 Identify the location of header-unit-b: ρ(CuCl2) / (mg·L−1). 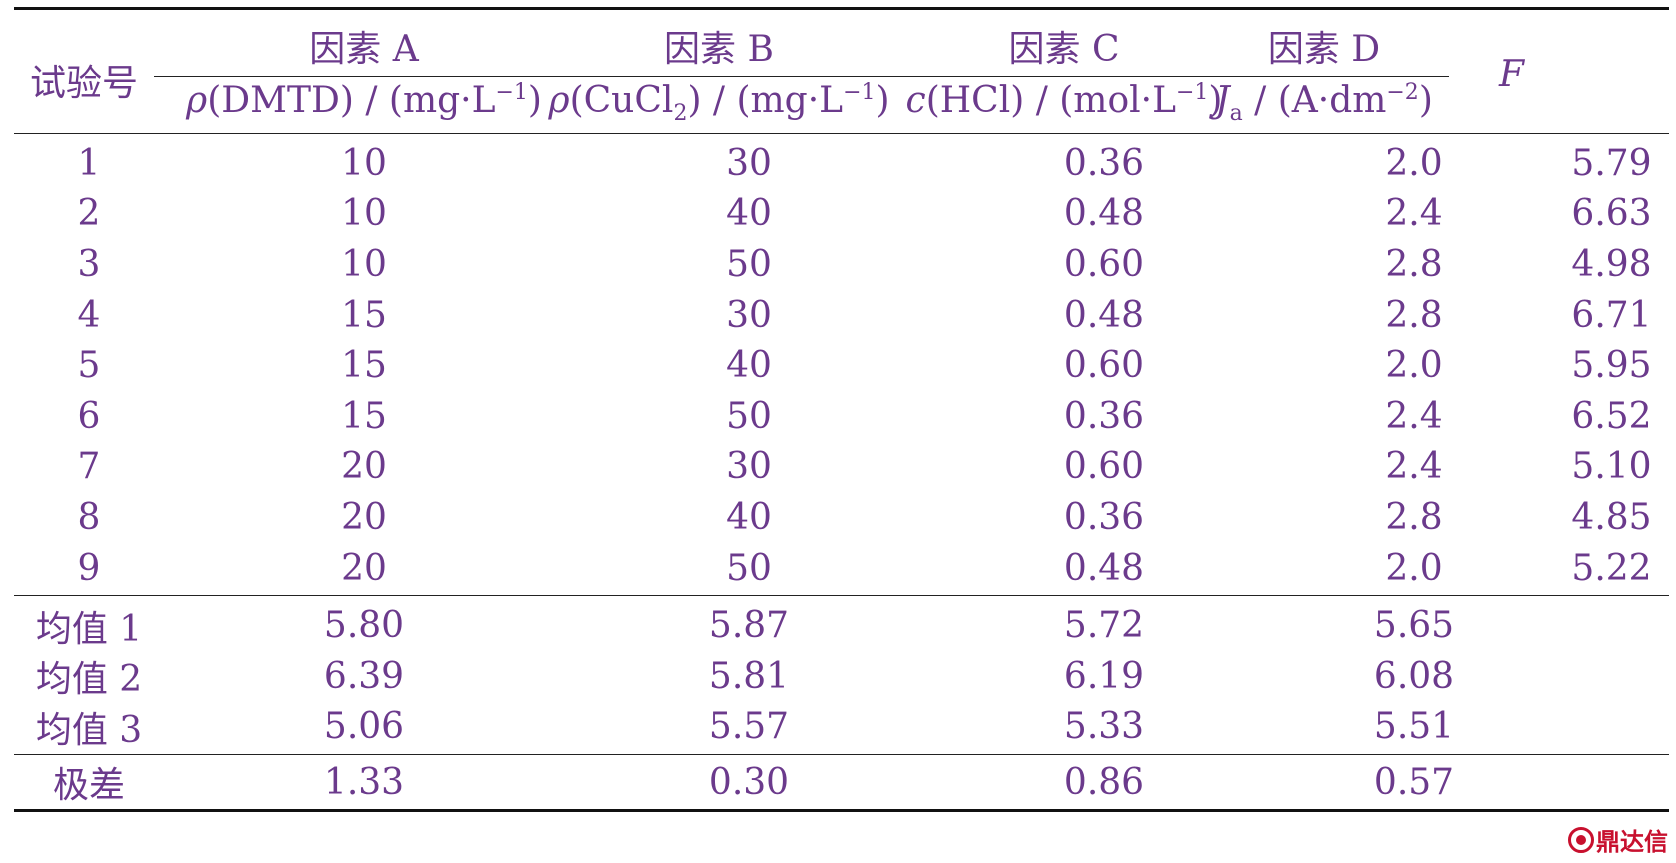
(719, 103).